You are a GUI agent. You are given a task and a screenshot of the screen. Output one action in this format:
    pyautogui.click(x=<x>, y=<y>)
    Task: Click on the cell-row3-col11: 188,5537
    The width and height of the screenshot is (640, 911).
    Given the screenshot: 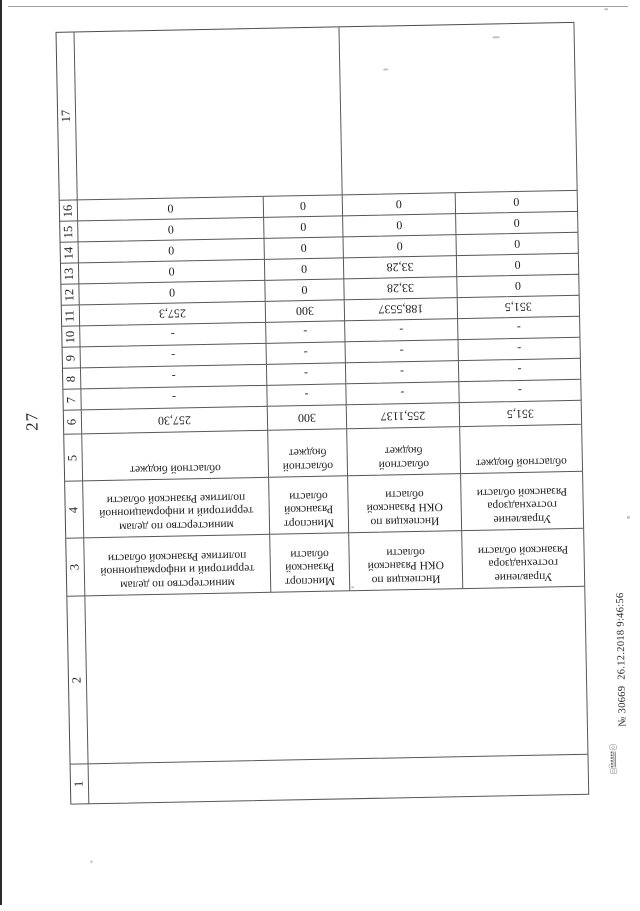 What is the action you would take?
    pyautogui.click(x=401, y=310)
    